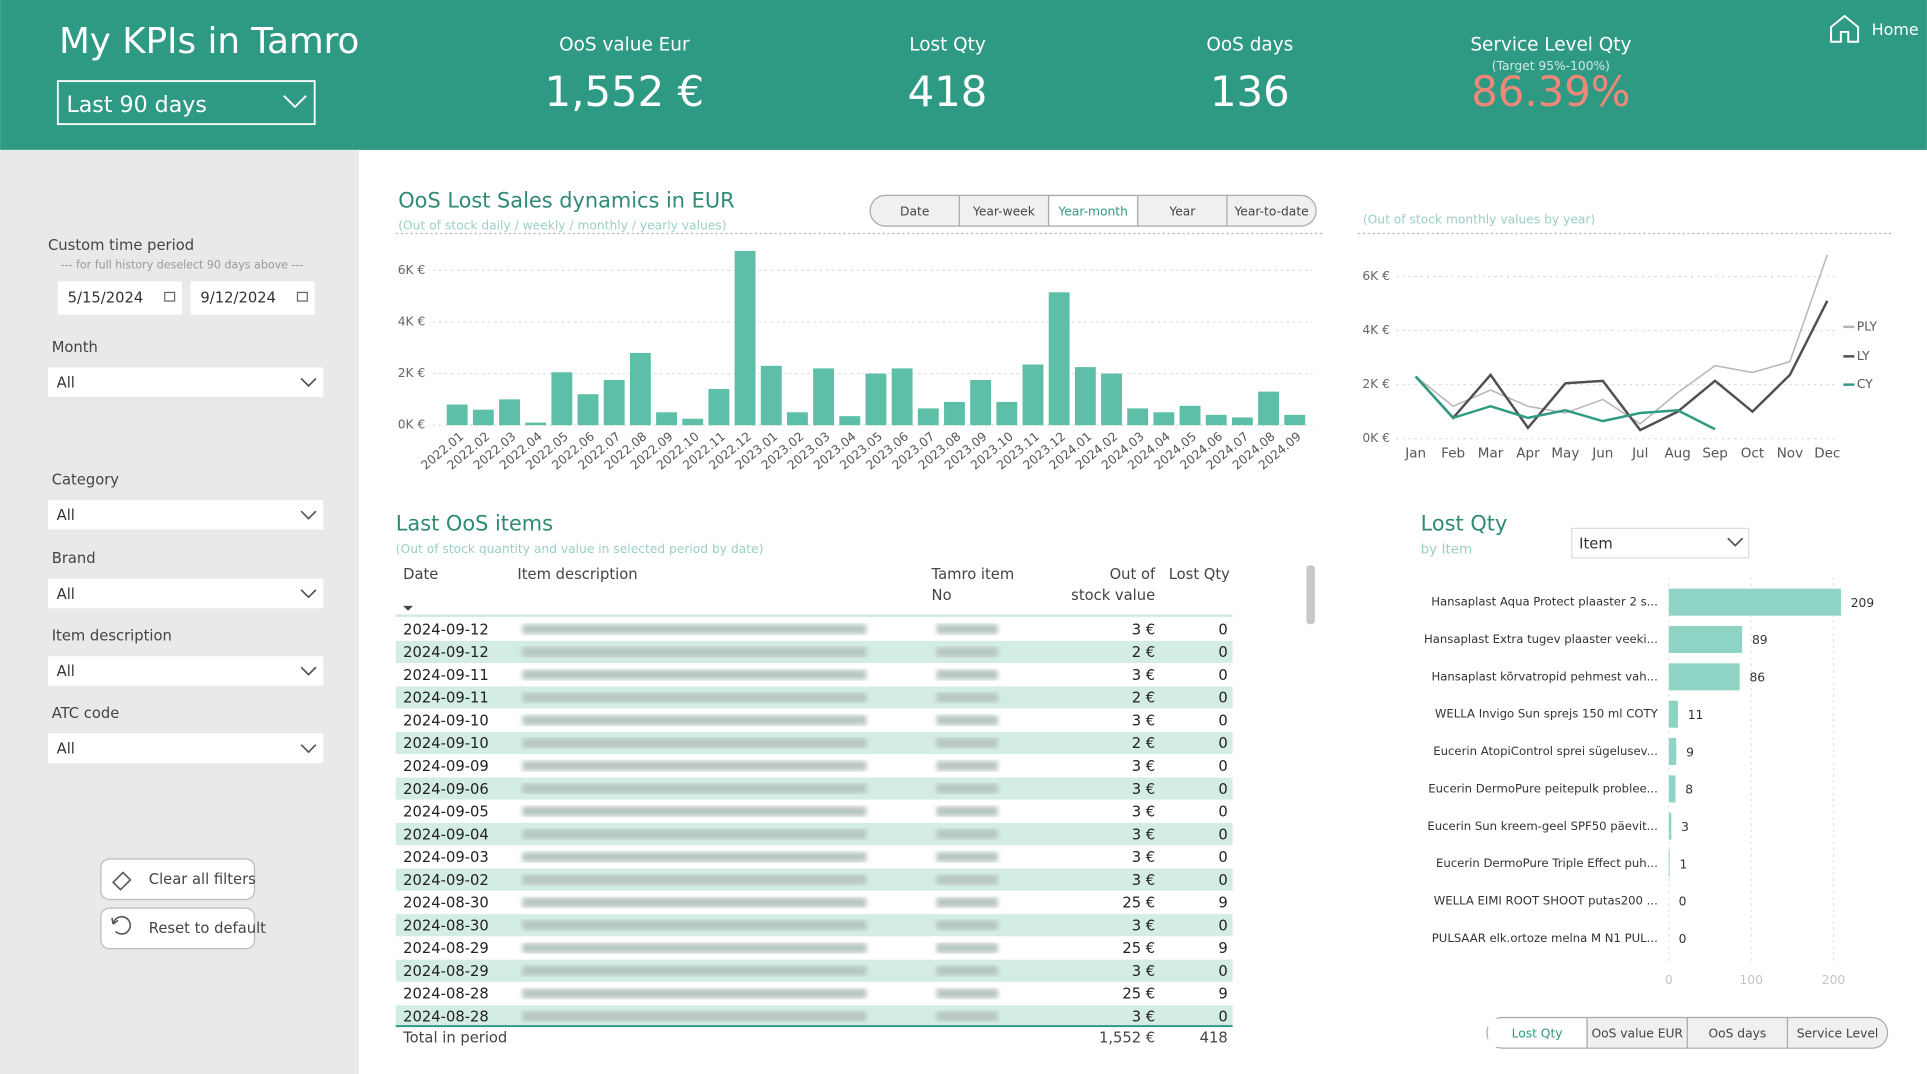  I want to click on y-tick-label: 0K €, so click(412, 425).